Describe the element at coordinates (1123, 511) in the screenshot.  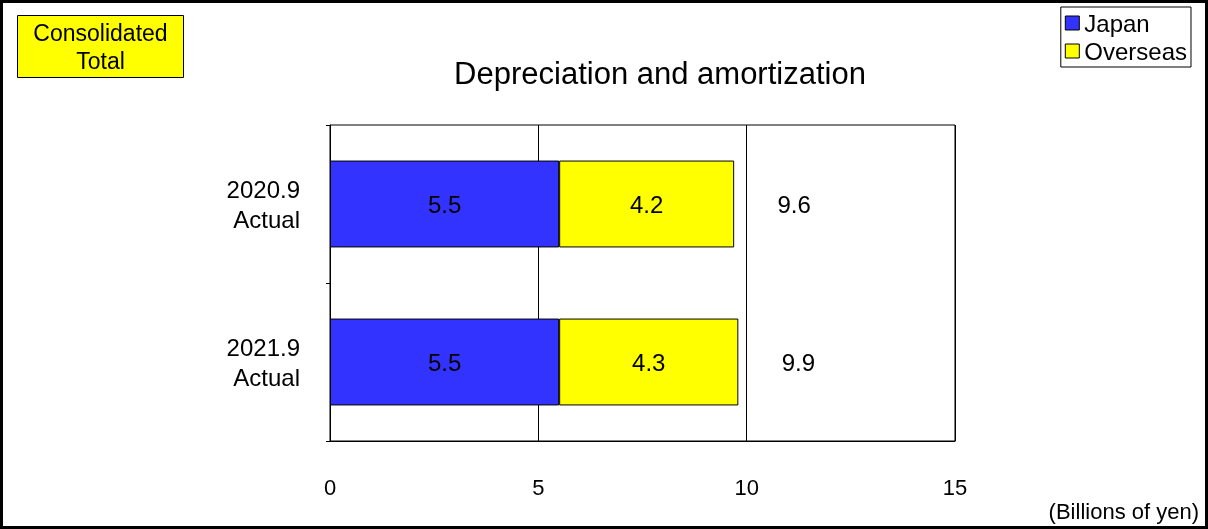
I see `x-axis-title: (Billions of yen)` at that location.